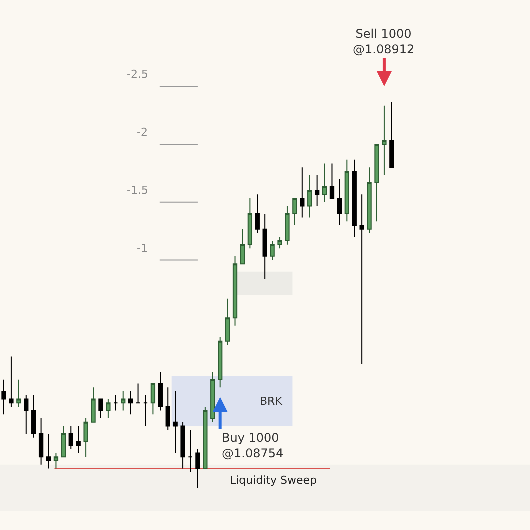  What do you see at coordinates (384, 42) in the screenshot?
I see `text: Sell 1000 @1.08912` at bounding box center [384, 42].